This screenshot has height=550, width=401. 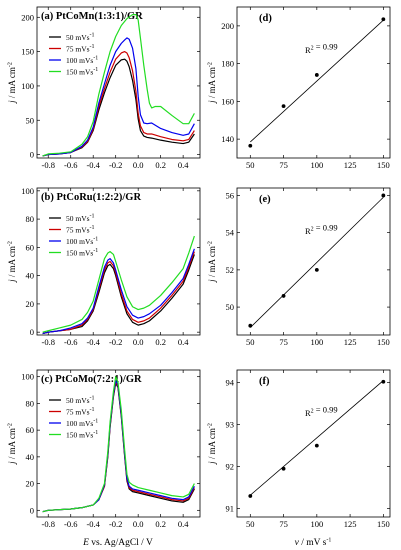 What do you see at coordinates (27, 52) in the screenshot?
I see `y-tick-label: 150` at bounding box center [27, 52].